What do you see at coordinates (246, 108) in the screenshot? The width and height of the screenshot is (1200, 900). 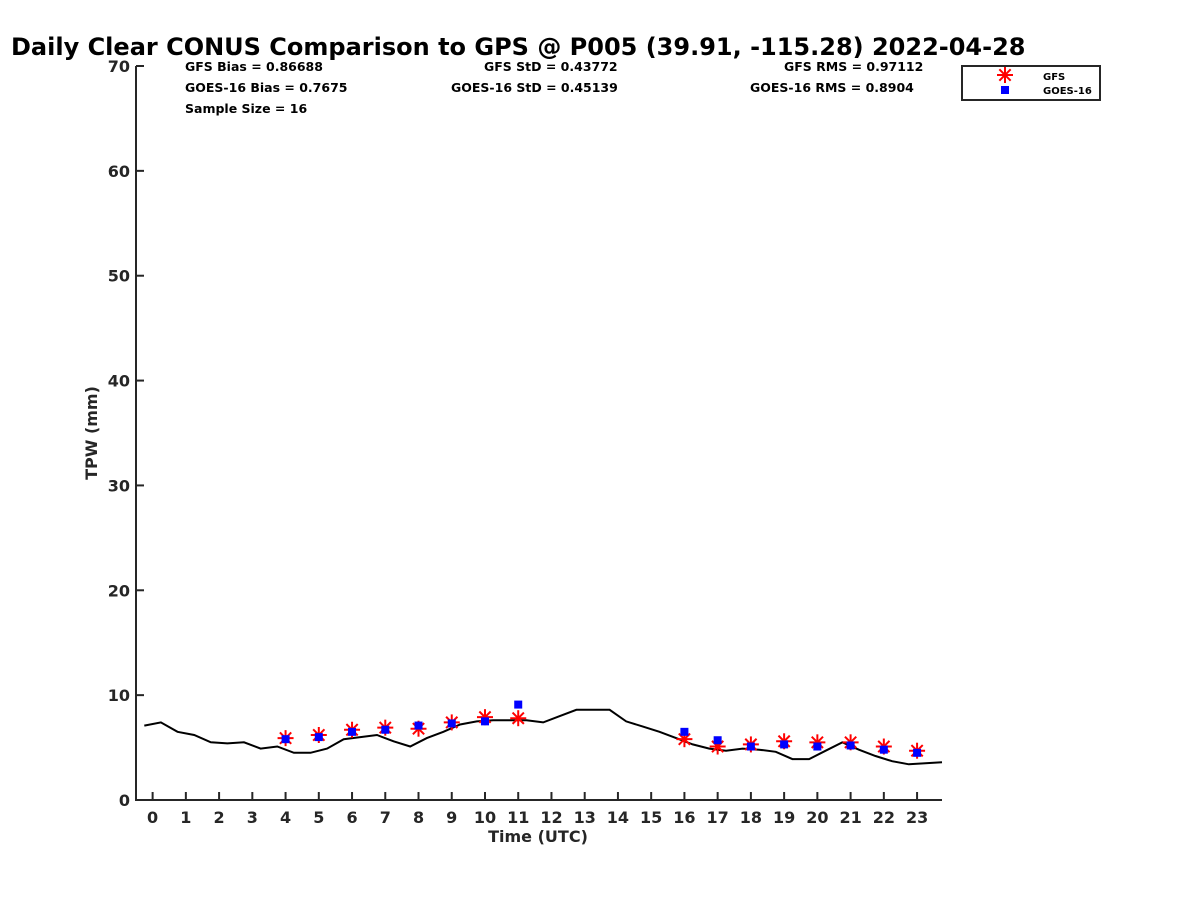 I see `sample-size-text: Sample Size = 16` at bounding box center [246, 108].